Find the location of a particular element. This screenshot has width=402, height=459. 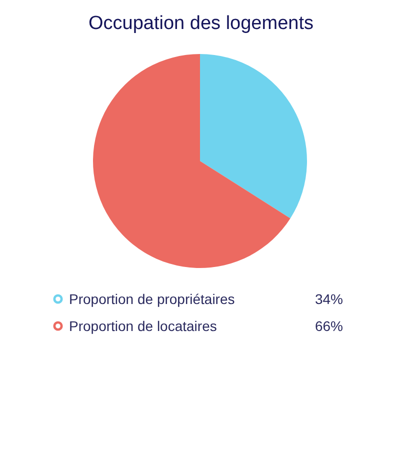

data-label: 34% is located at coordinates (328, 299).